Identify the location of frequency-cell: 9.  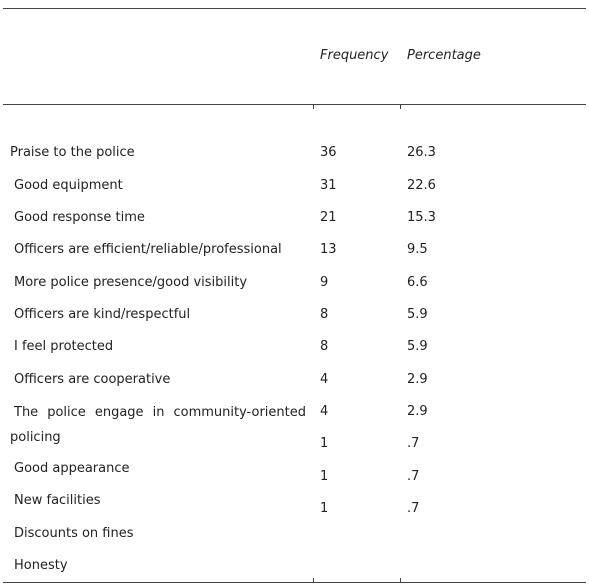
(324, 282).